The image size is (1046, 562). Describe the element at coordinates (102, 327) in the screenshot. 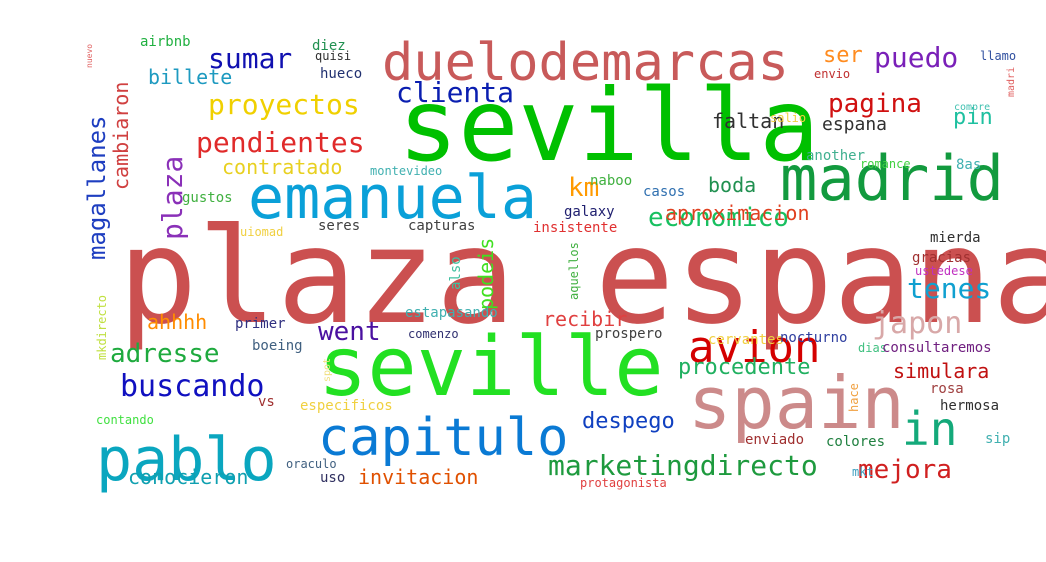

I see `word-cloud-word: mkdirecto` at that location.